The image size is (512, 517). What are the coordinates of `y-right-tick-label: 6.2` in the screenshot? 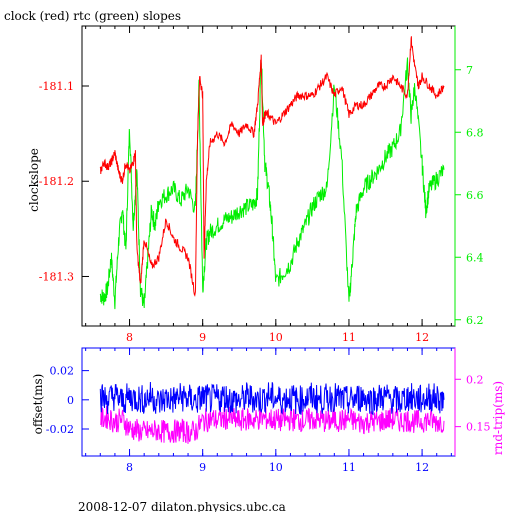 It's located at (475, 320).